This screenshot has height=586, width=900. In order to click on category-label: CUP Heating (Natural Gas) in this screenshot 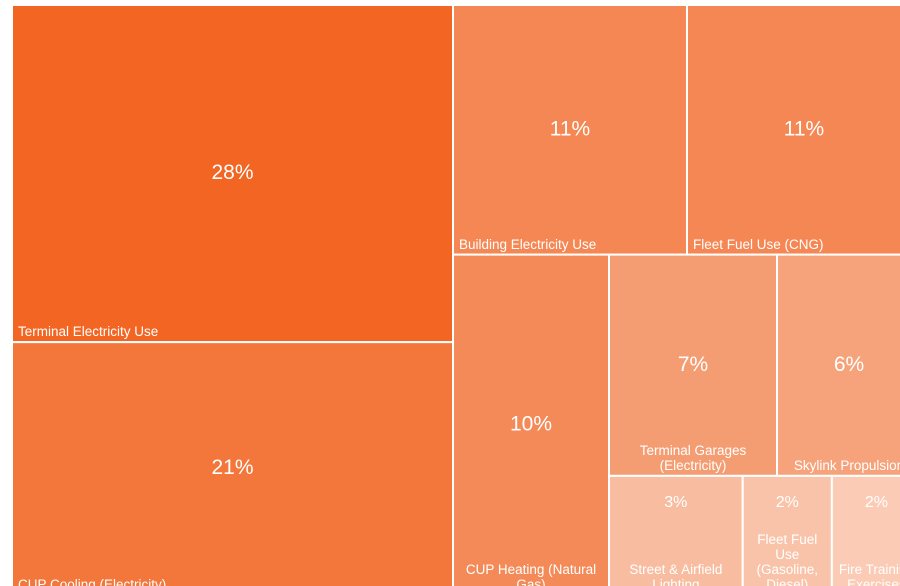, I will do `click(531, 420)`.